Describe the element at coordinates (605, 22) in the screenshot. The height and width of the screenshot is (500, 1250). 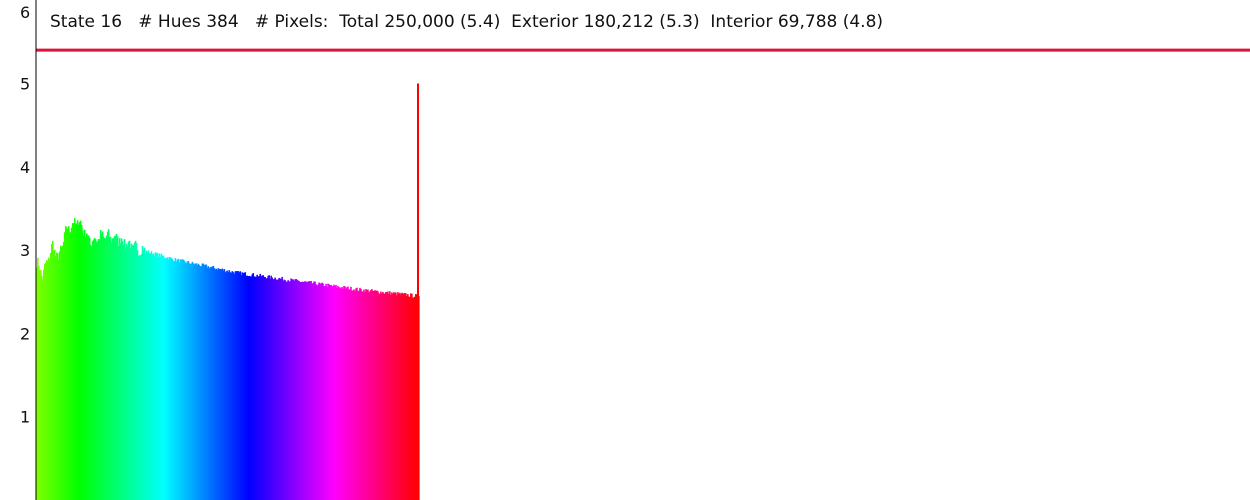
I see `exterior-label: Exterior 180,212 (5.3)` at that location.